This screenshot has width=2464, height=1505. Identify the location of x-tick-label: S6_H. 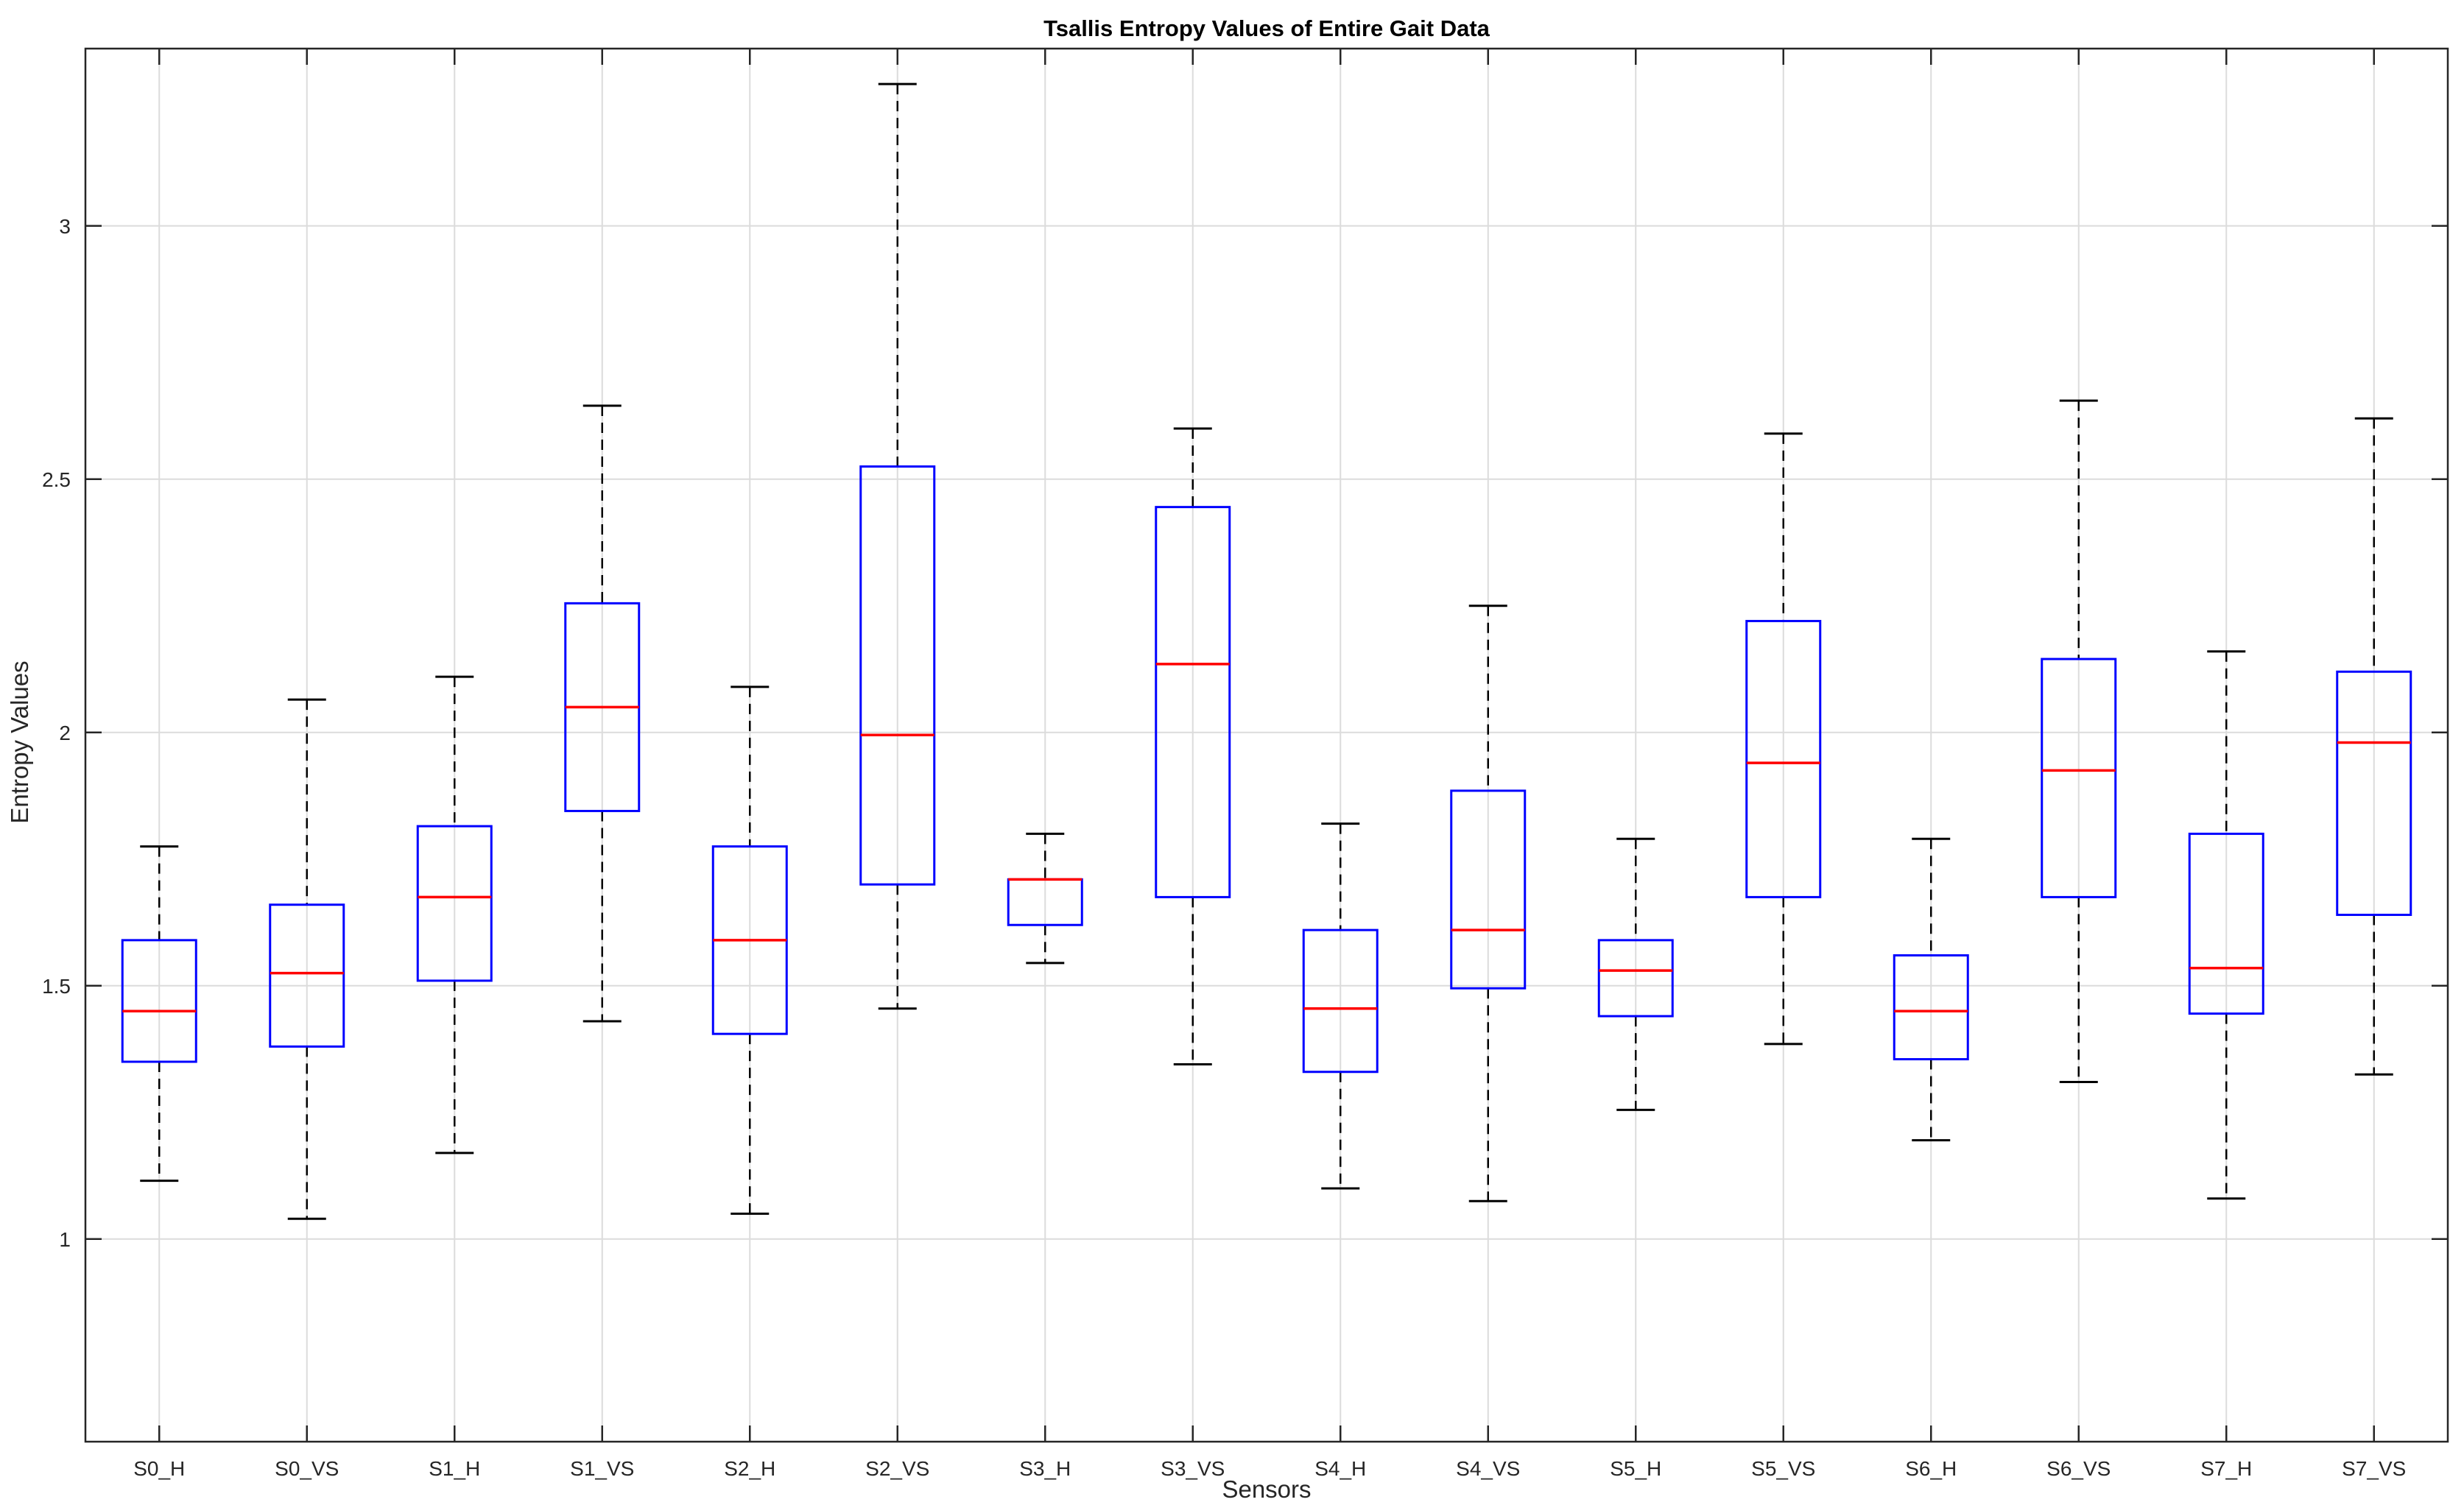
(1931, 1468).